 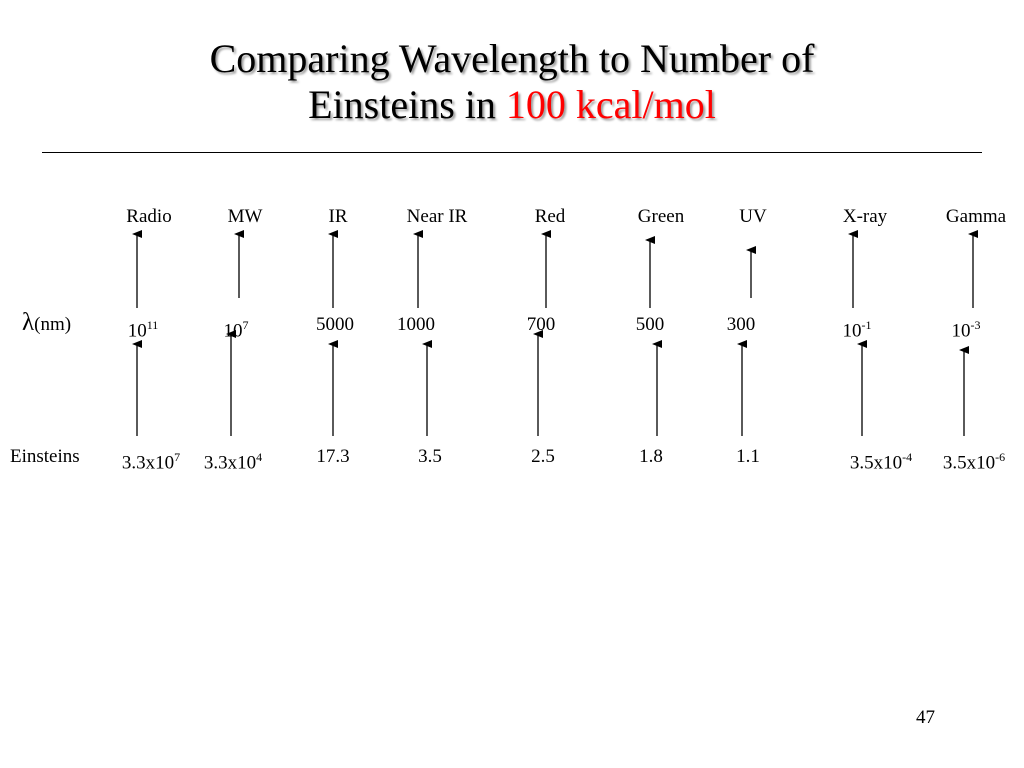 What do you see at coordinates (857, 330) in the screenshot?
I see `wavelength-value: 10-1` at bounding box center [857, 330].